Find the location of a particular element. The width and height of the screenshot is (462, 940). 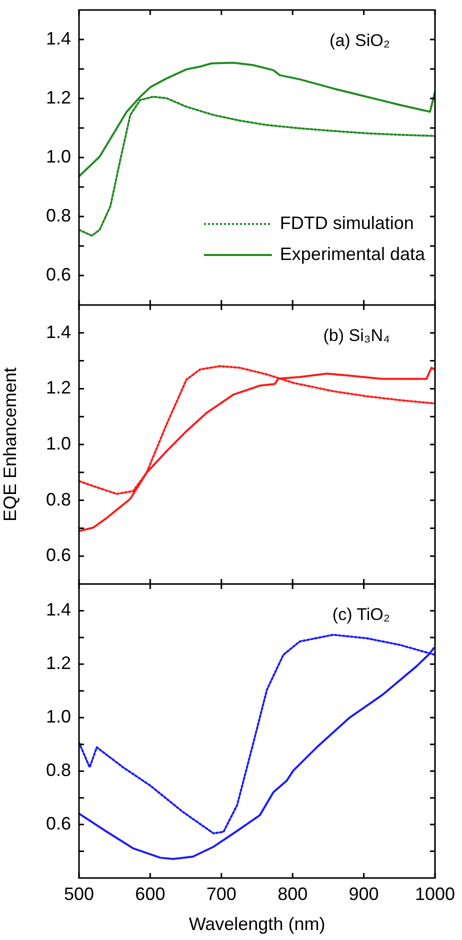

x-tick-label: 700 is located at coordinates (221, 894).